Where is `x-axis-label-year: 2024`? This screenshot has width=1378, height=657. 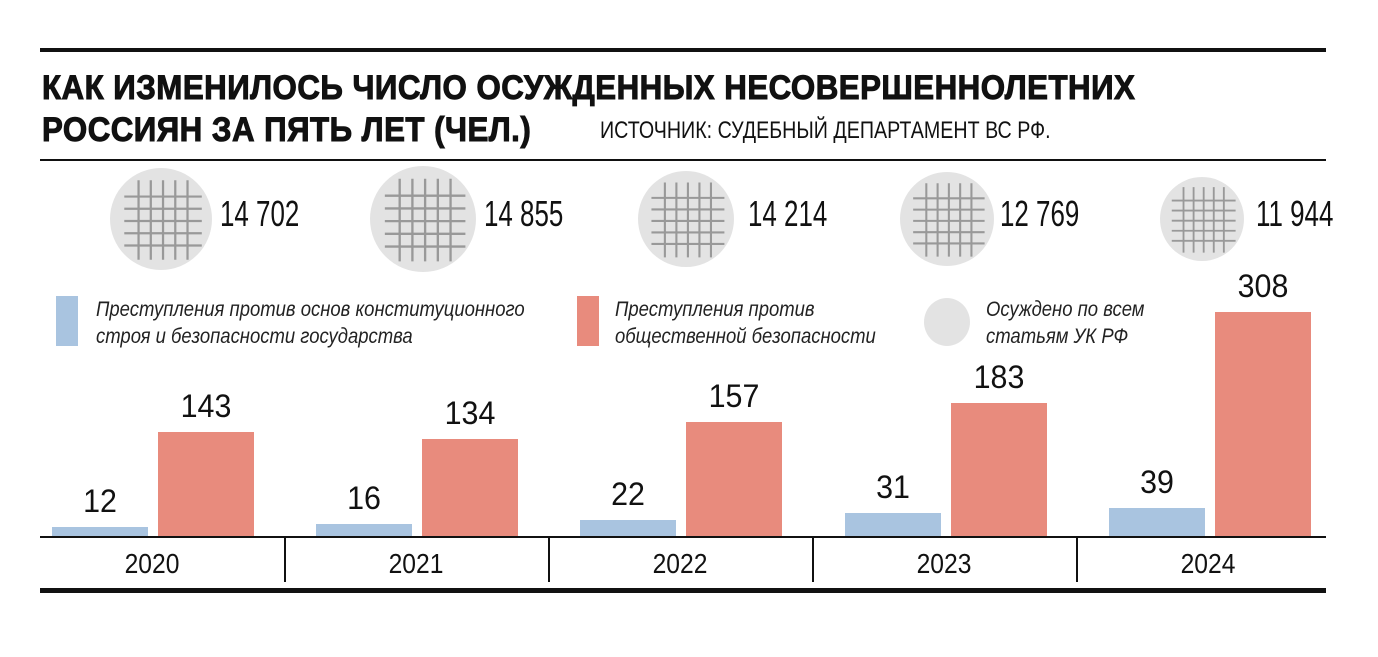
x-axis-label-year: 2024 is located at coordinates (1208, 563).